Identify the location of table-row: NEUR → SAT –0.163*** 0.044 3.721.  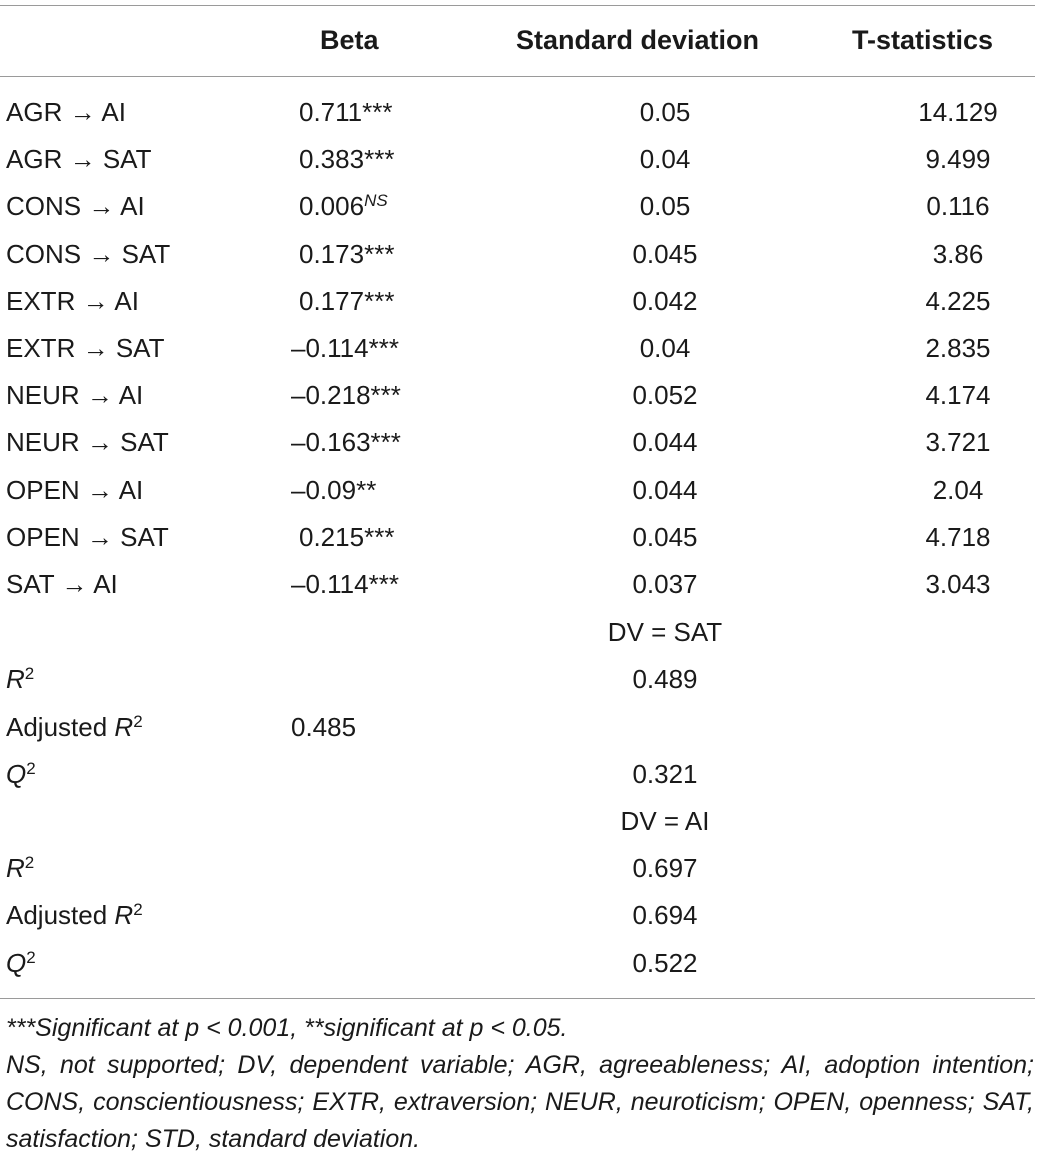
(520, 442).